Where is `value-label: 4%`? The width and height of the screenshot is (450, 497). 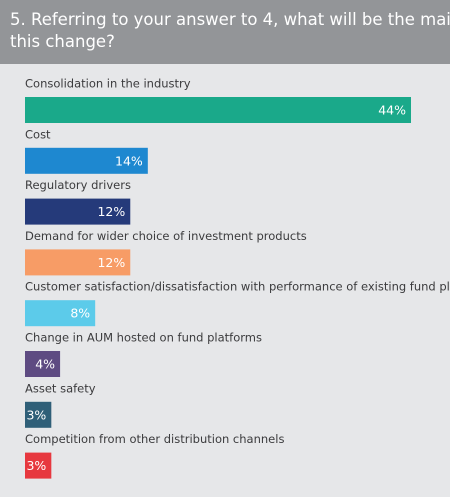
value-label: 4% is located at coordinates (45, 364).